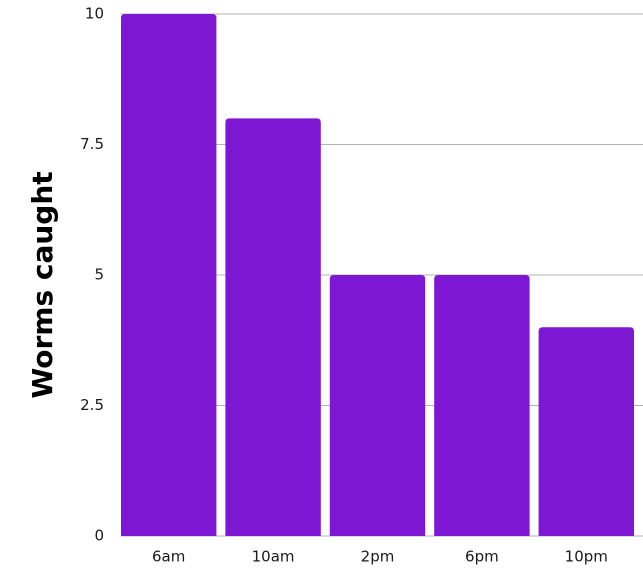 The width and height of the screenshot is (643, 573). What do you see at coordinates (92, 405) in the screenshot?
I see `y-tick-label: 2.5` at bounding box center [92, 405].